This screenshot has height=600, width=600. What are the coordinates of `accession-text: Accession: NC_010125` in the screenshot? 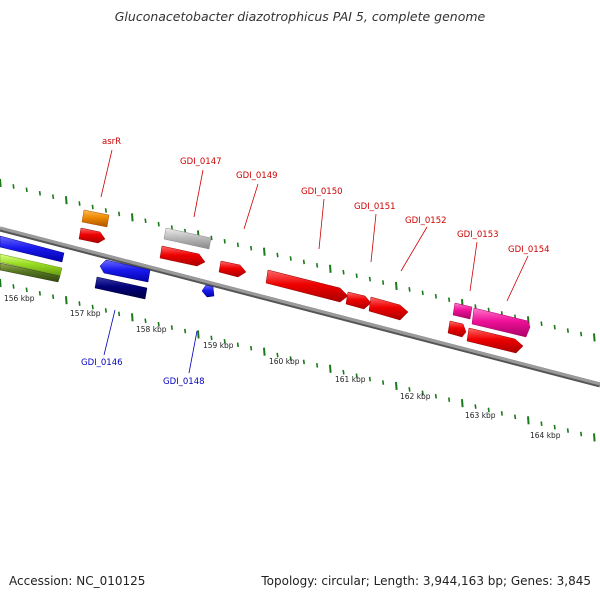 It's located at (77, 581).